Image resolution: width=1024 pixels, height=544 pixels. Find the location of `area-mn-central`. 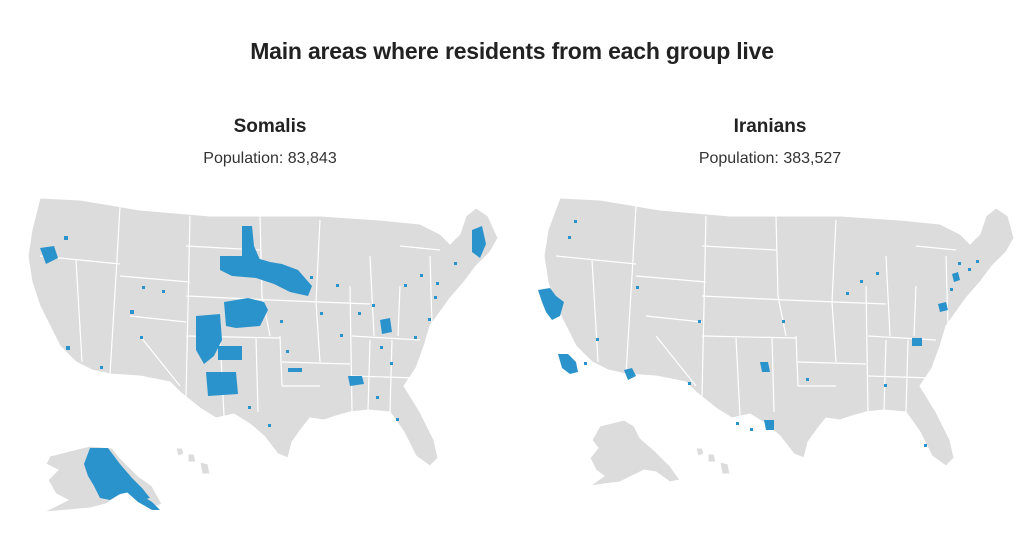

area-mn-central is located at coordinates (266, 276).